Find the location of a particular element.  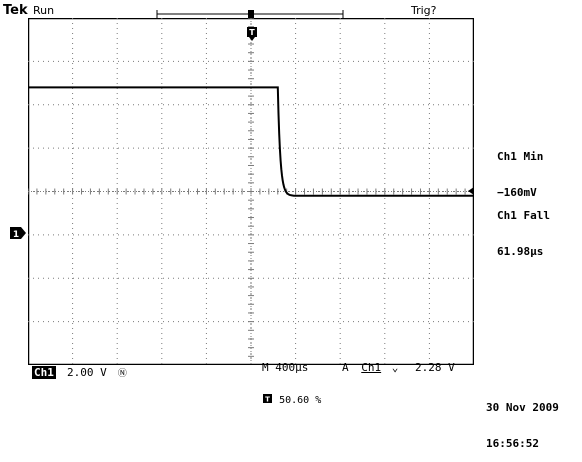

ch1-marker-icon: 1 is located at coordinates (18, 233).